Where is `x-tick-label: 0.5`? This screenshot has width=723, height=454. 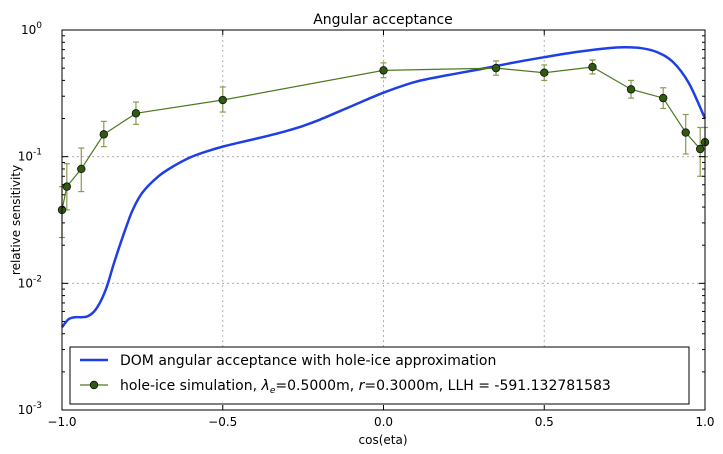
x-tick-label: 0.5 is located at coordinates (544, 422).